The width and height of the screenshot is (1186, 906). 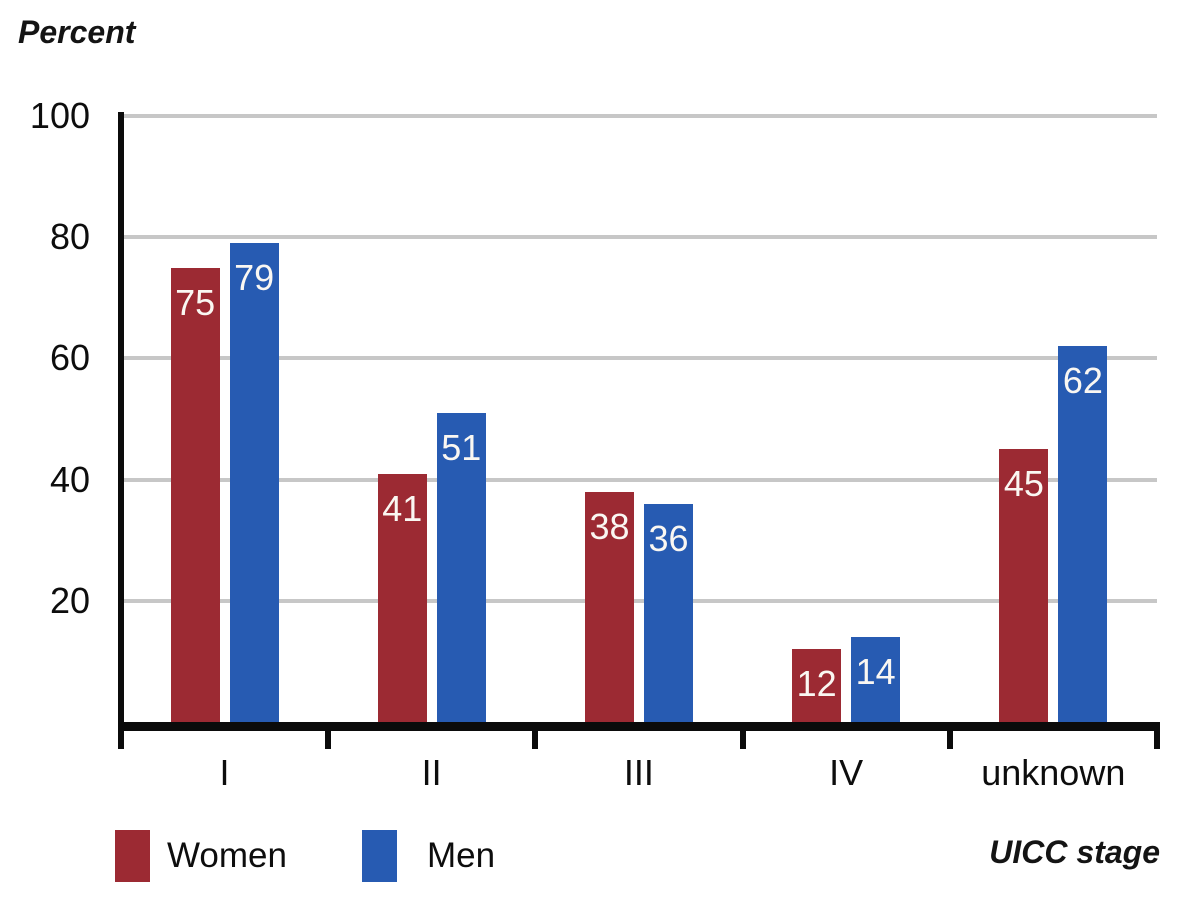 What do you see at coordinates (846, 772) in the screenshot?
I see `category-label-IV: IV` at bounding box center [846, 772].